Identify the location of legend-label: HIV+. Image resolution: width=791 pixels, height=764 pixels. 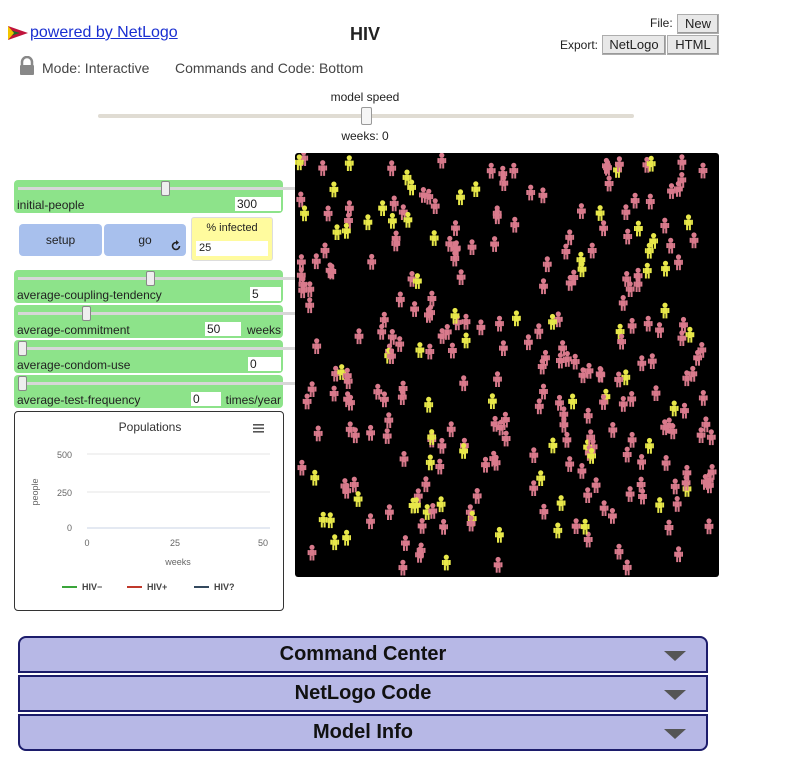
(157, 587).